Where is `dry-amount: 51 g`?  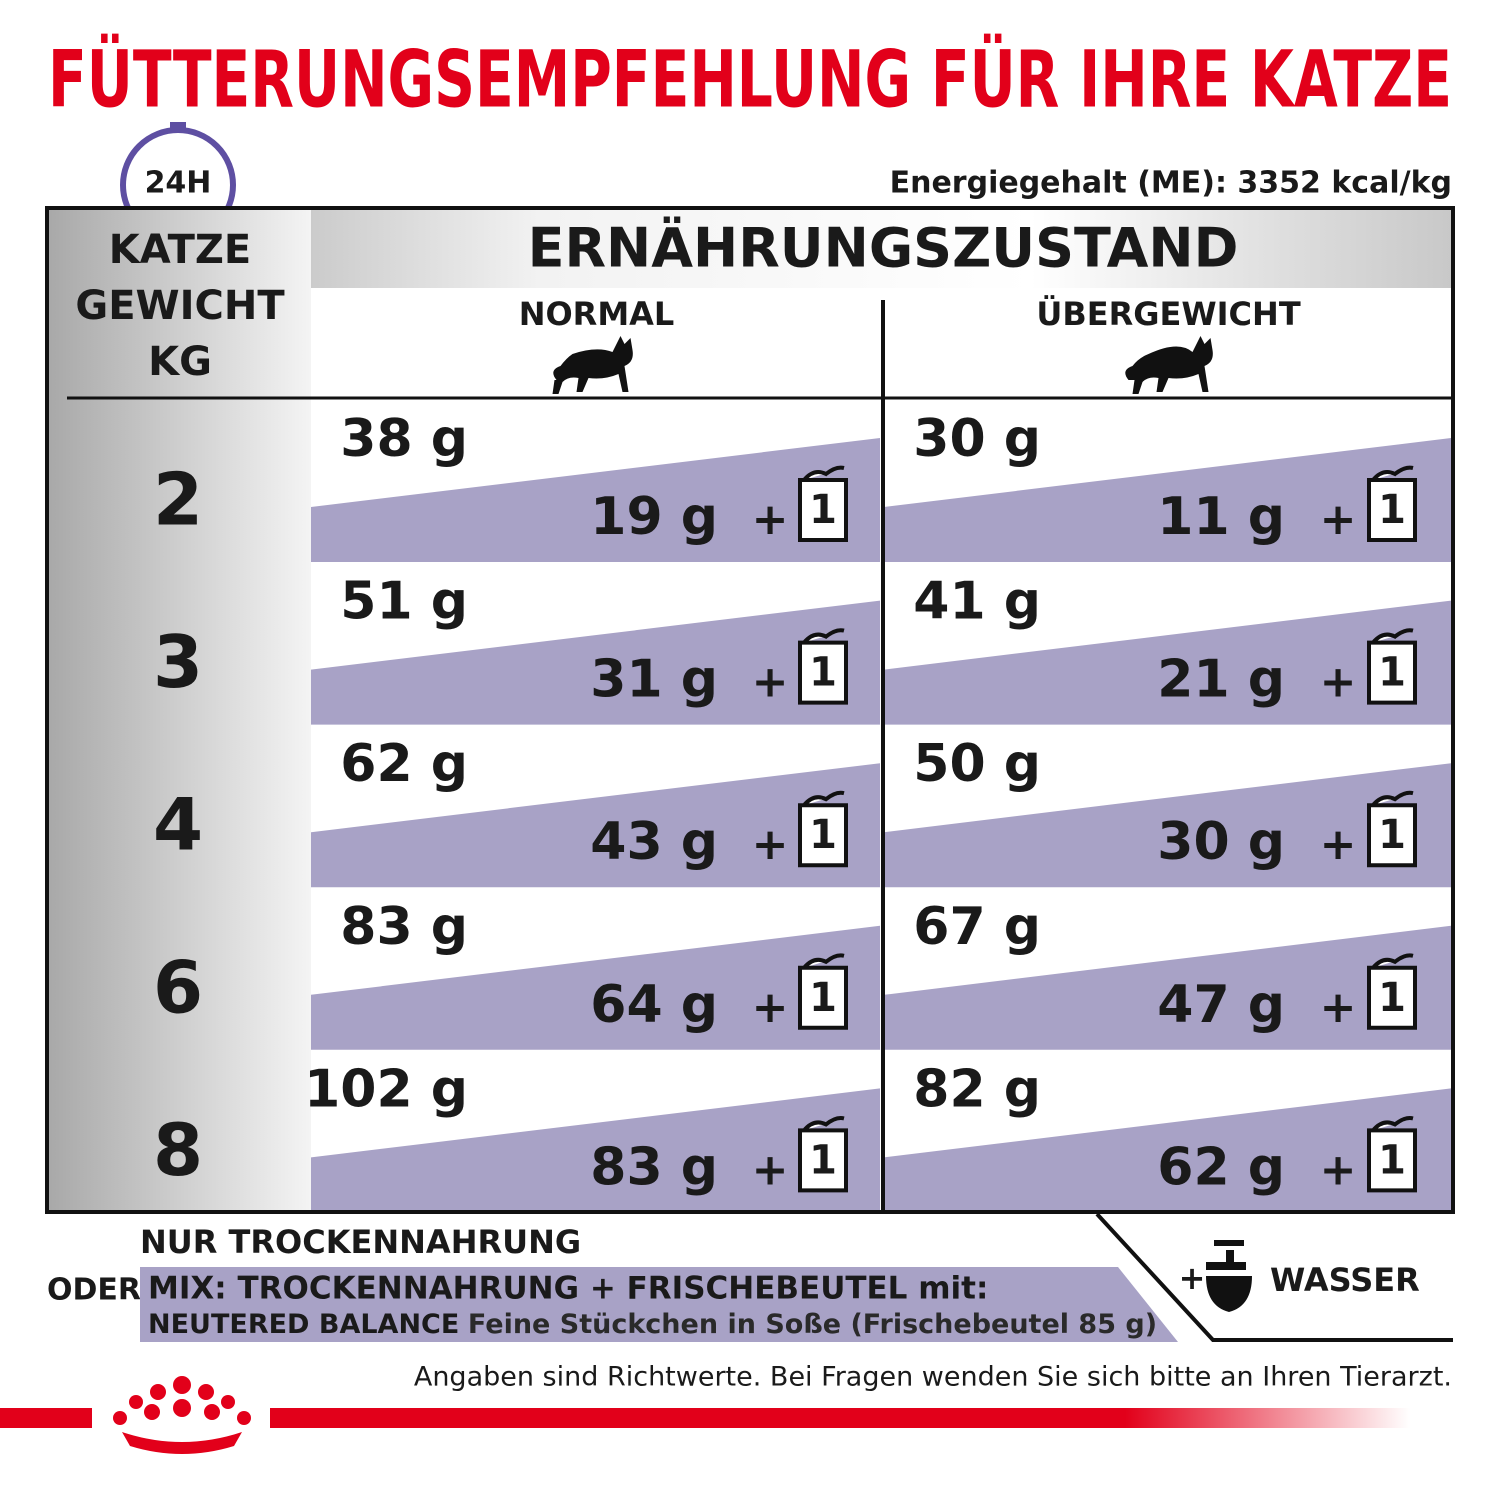
dry-amount: 51 g is located at coordinates (404, 602).